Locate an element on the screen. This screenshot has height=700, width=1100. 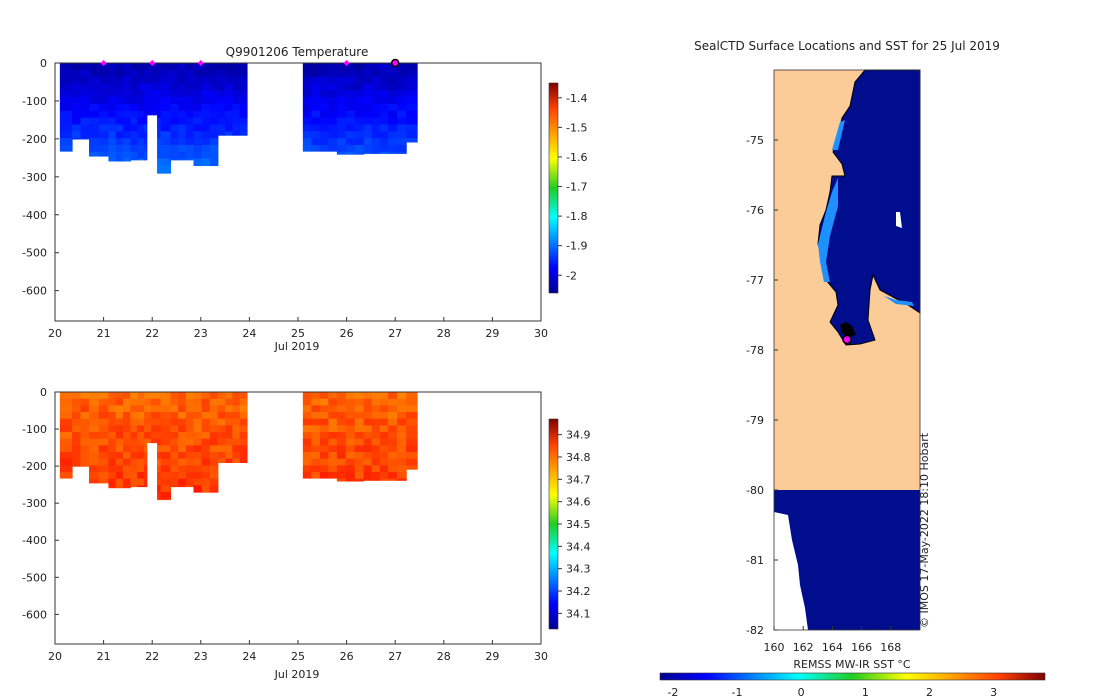
map-y-tick-label: -75 is located at coordinates (755, 140).